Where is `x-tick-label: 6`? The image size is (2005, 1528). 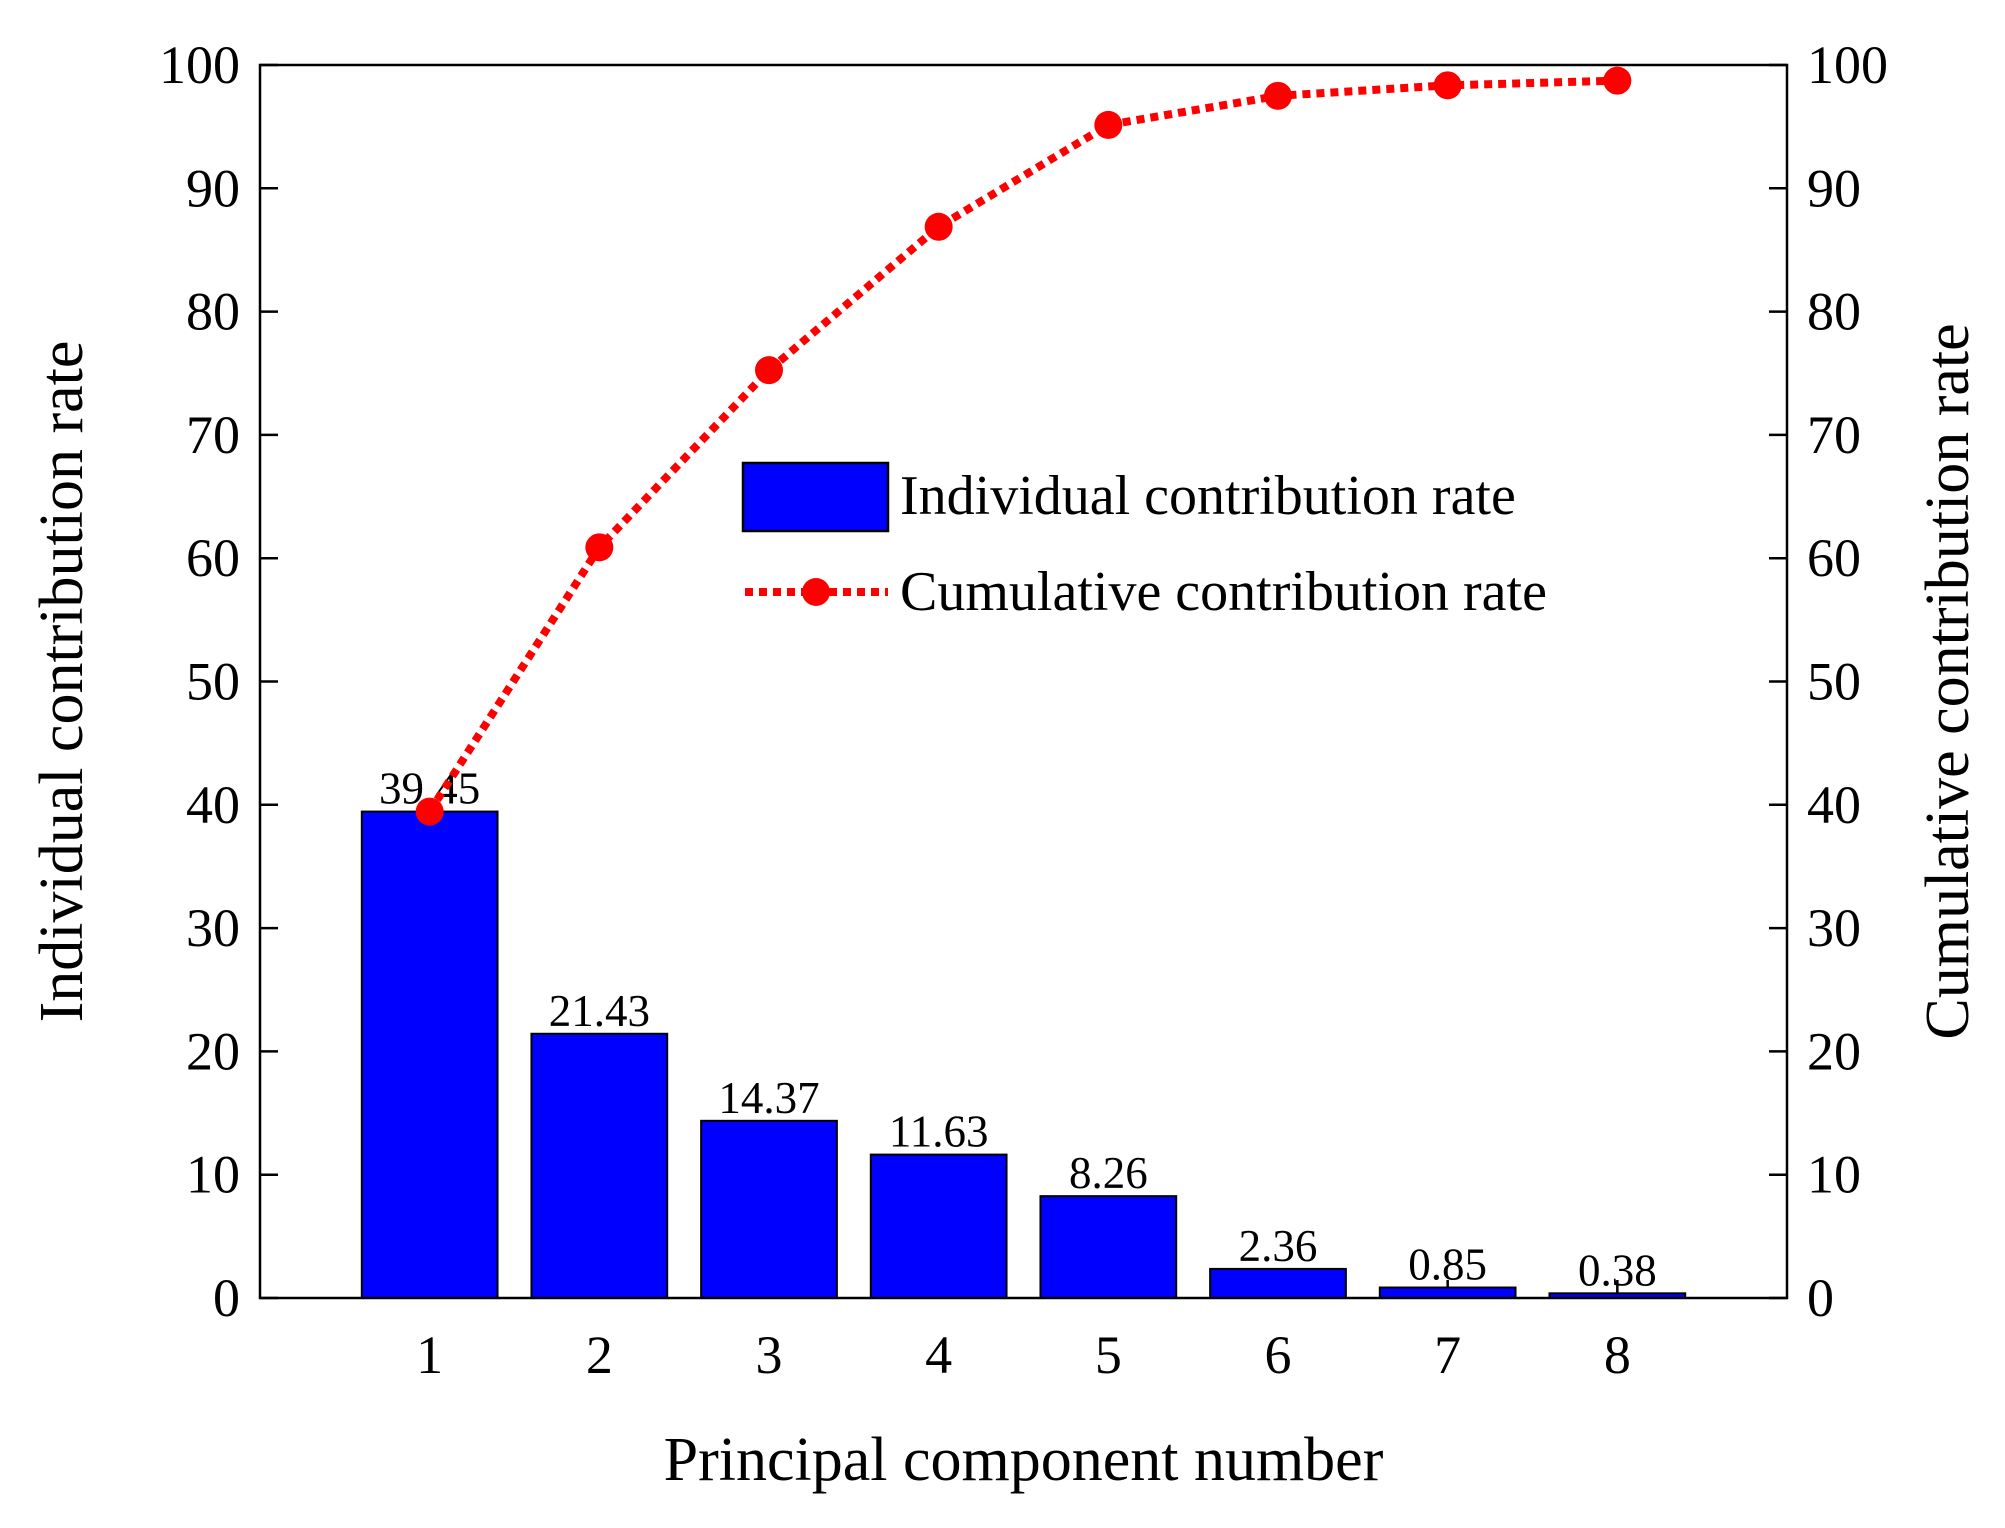 x-tick-label: 6 is located at coordinates (1278, 1355).